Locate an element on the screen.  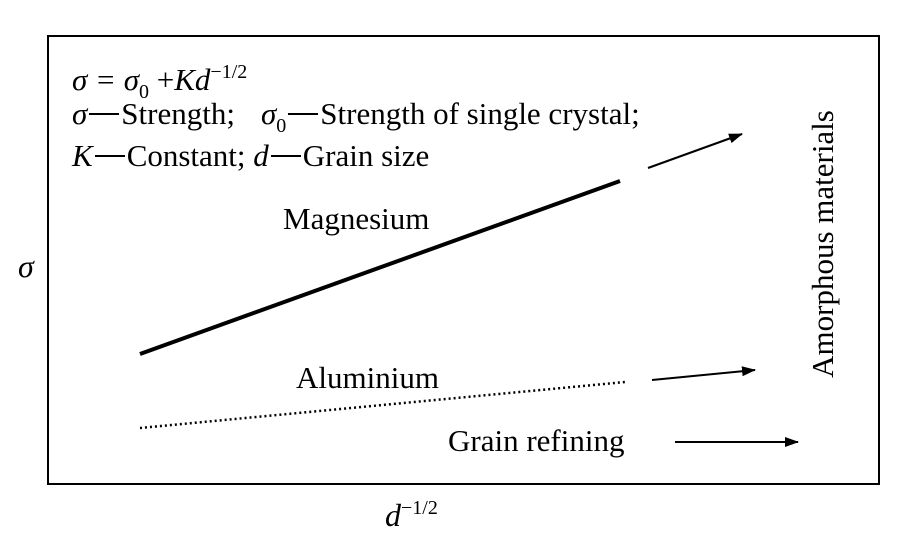
magnesium-arrow is located at coordinates (695, 151).